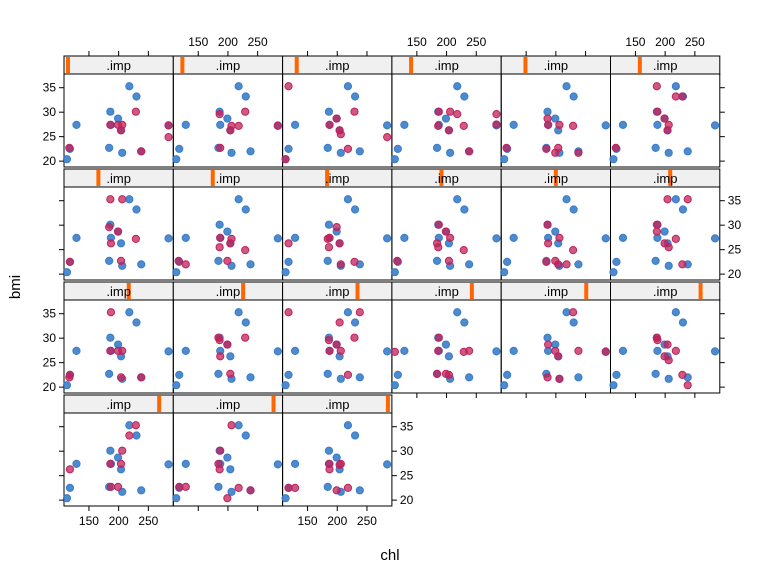  What do you see at coordinates (118, 111) in the screenshot?
I see `panel-1: .imp` at bounding box center [118, 111].